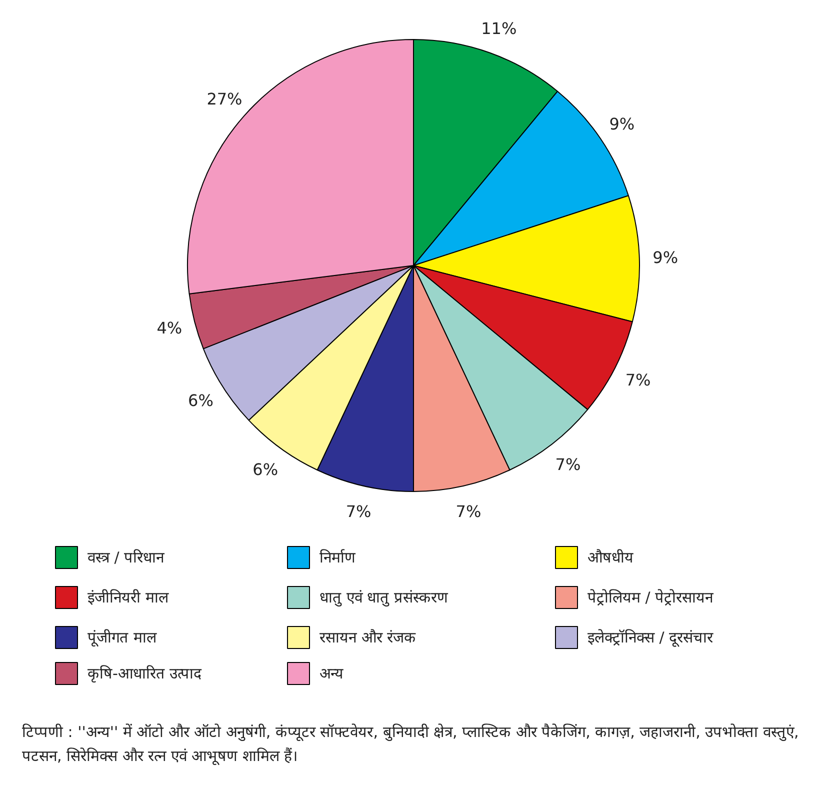 This screenshot has height=805, width=815. What do you see at coordinates (611, 557) in the screenshot?
I see `legend-label: औषधीय` at bounding box center [611, 557].